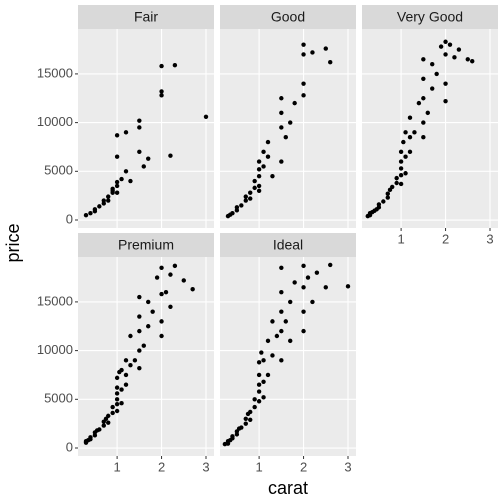 The height and width of the screenshot is (504, 504). What do you see at coordinates (55, 349) in the screenshot?
I see `y-tick-label: 10000` at bounding box center [55, 349].